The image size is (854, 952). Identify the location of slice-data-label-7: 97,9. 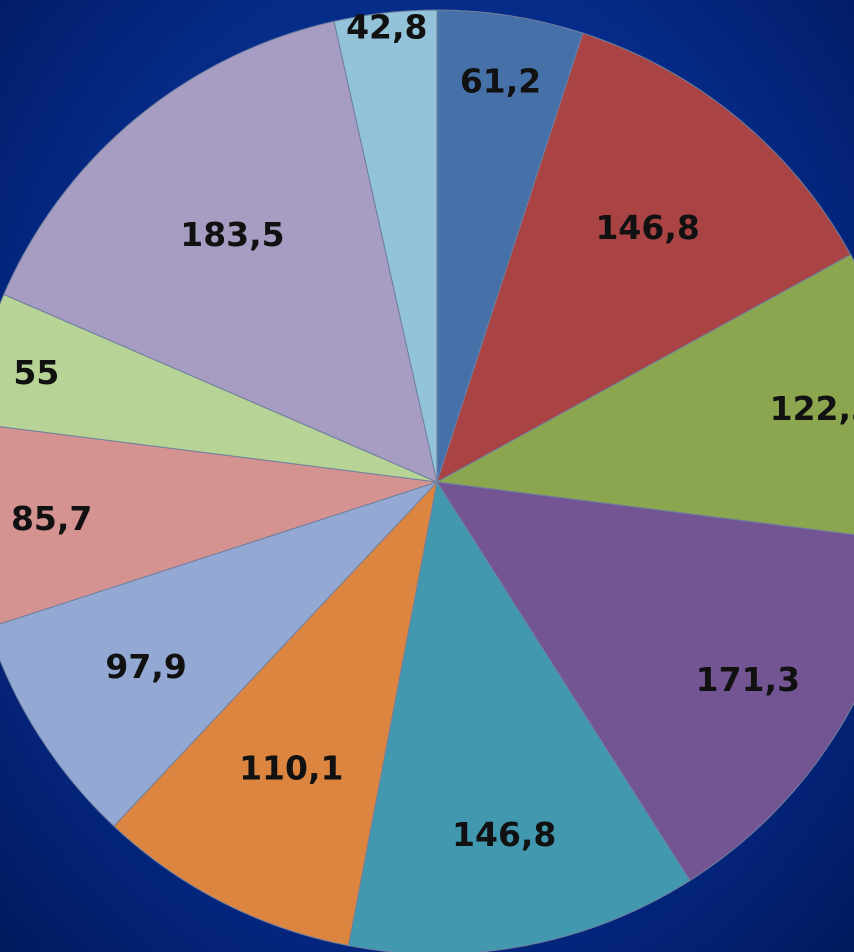
(145, 666).